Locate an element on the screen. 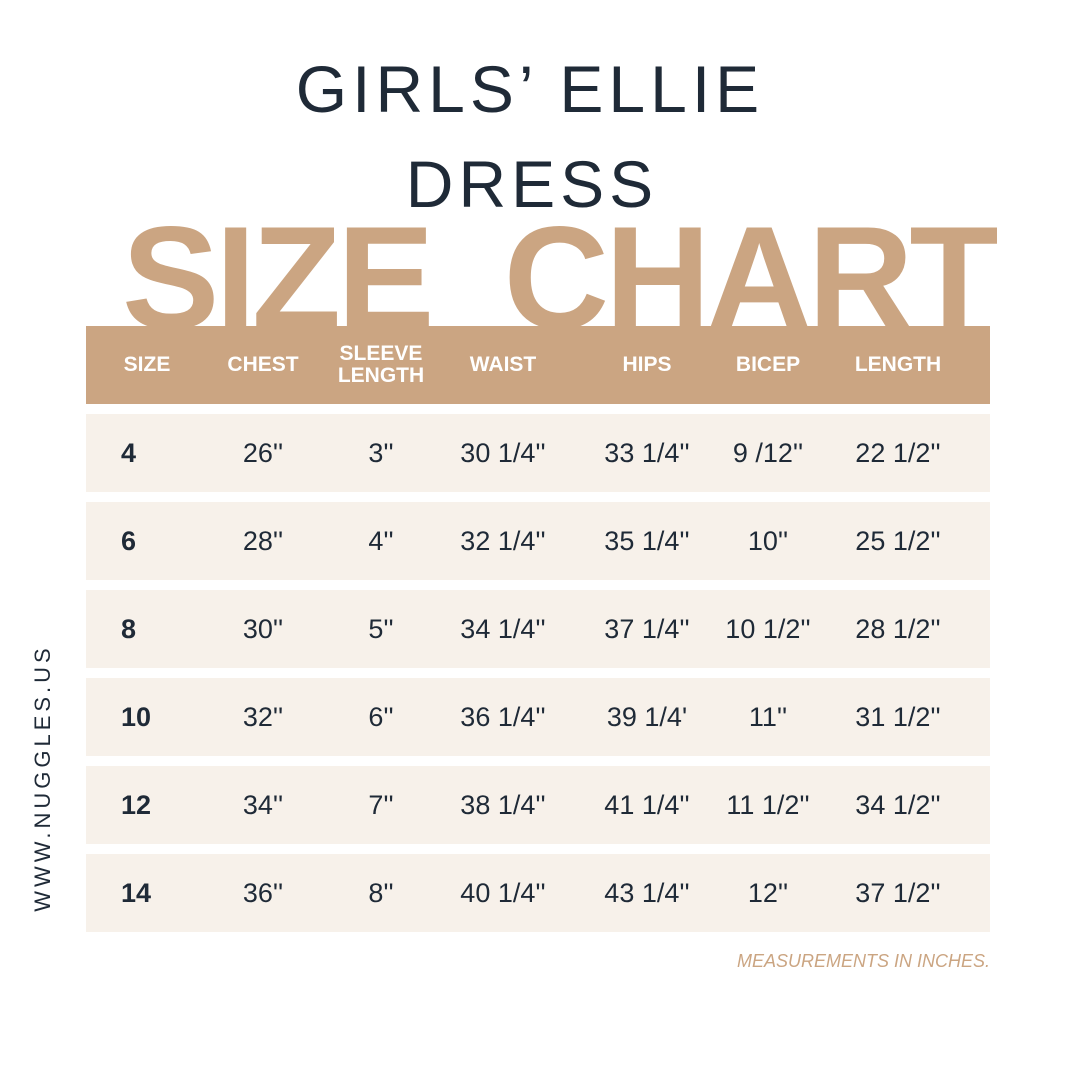 The width and height of the screenshot is (1080, 1080). table-cell: 28'' is located at coordinates (263, 540).